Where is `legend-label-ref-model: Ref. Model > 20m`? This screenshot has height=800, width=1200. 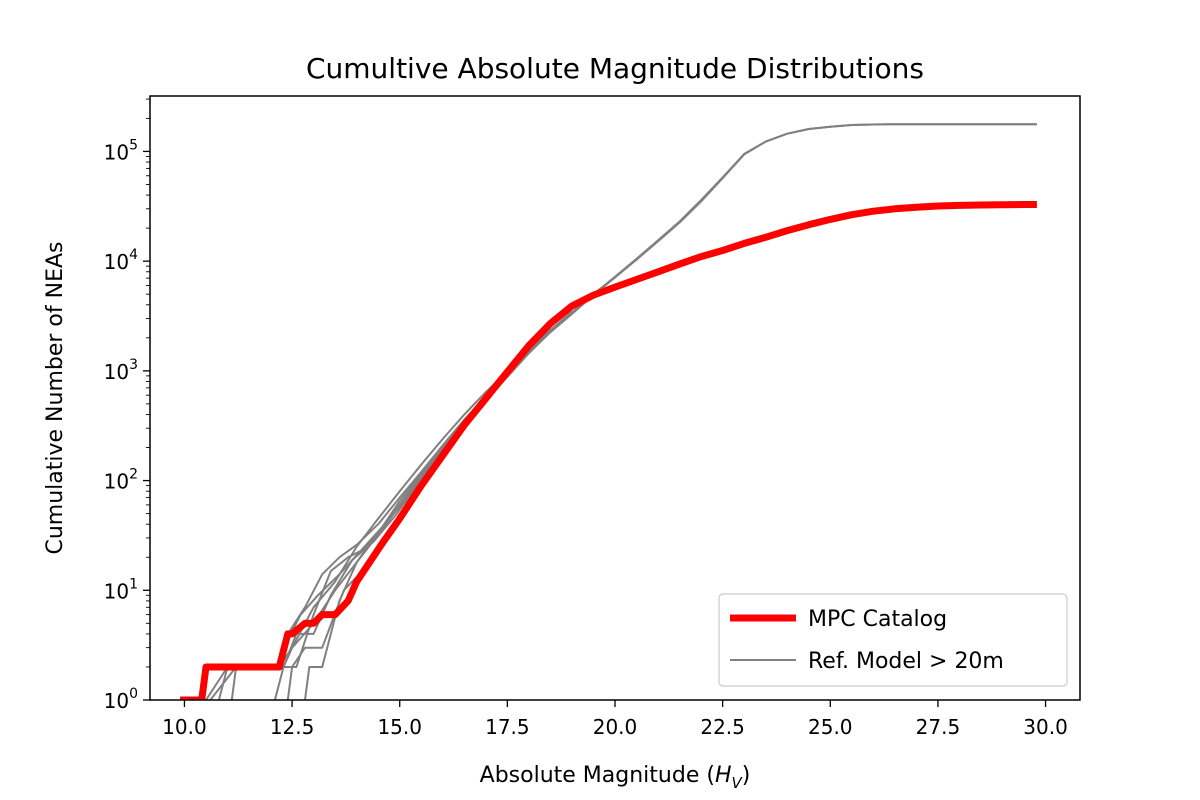 legend-label-ref-model: Ref. Model > 20m is located at coordinates (906, 661).